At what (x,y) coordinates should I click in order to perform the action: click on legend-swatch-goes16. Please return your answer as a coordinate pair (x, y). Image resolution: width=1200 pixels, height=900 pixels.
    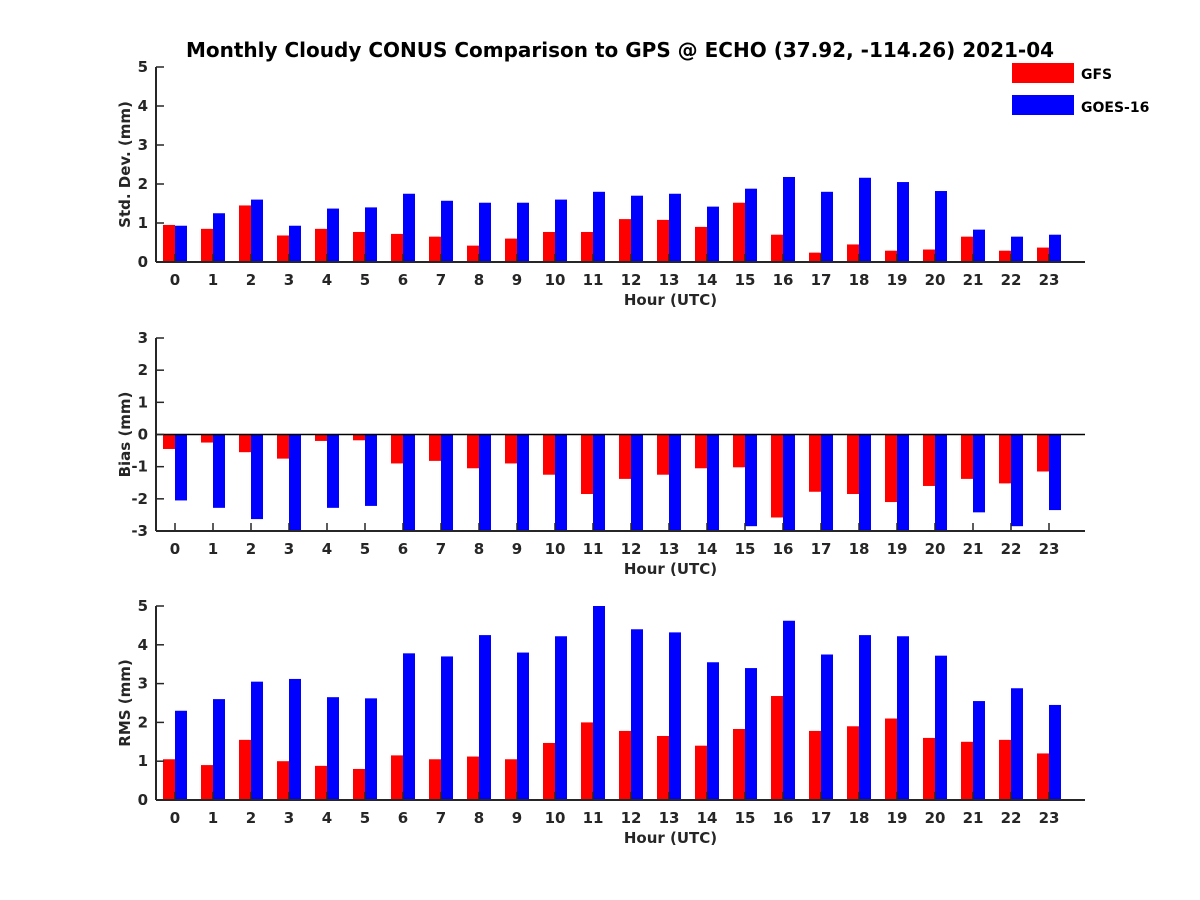
    Looking at the image, I should click on (1043, 105).